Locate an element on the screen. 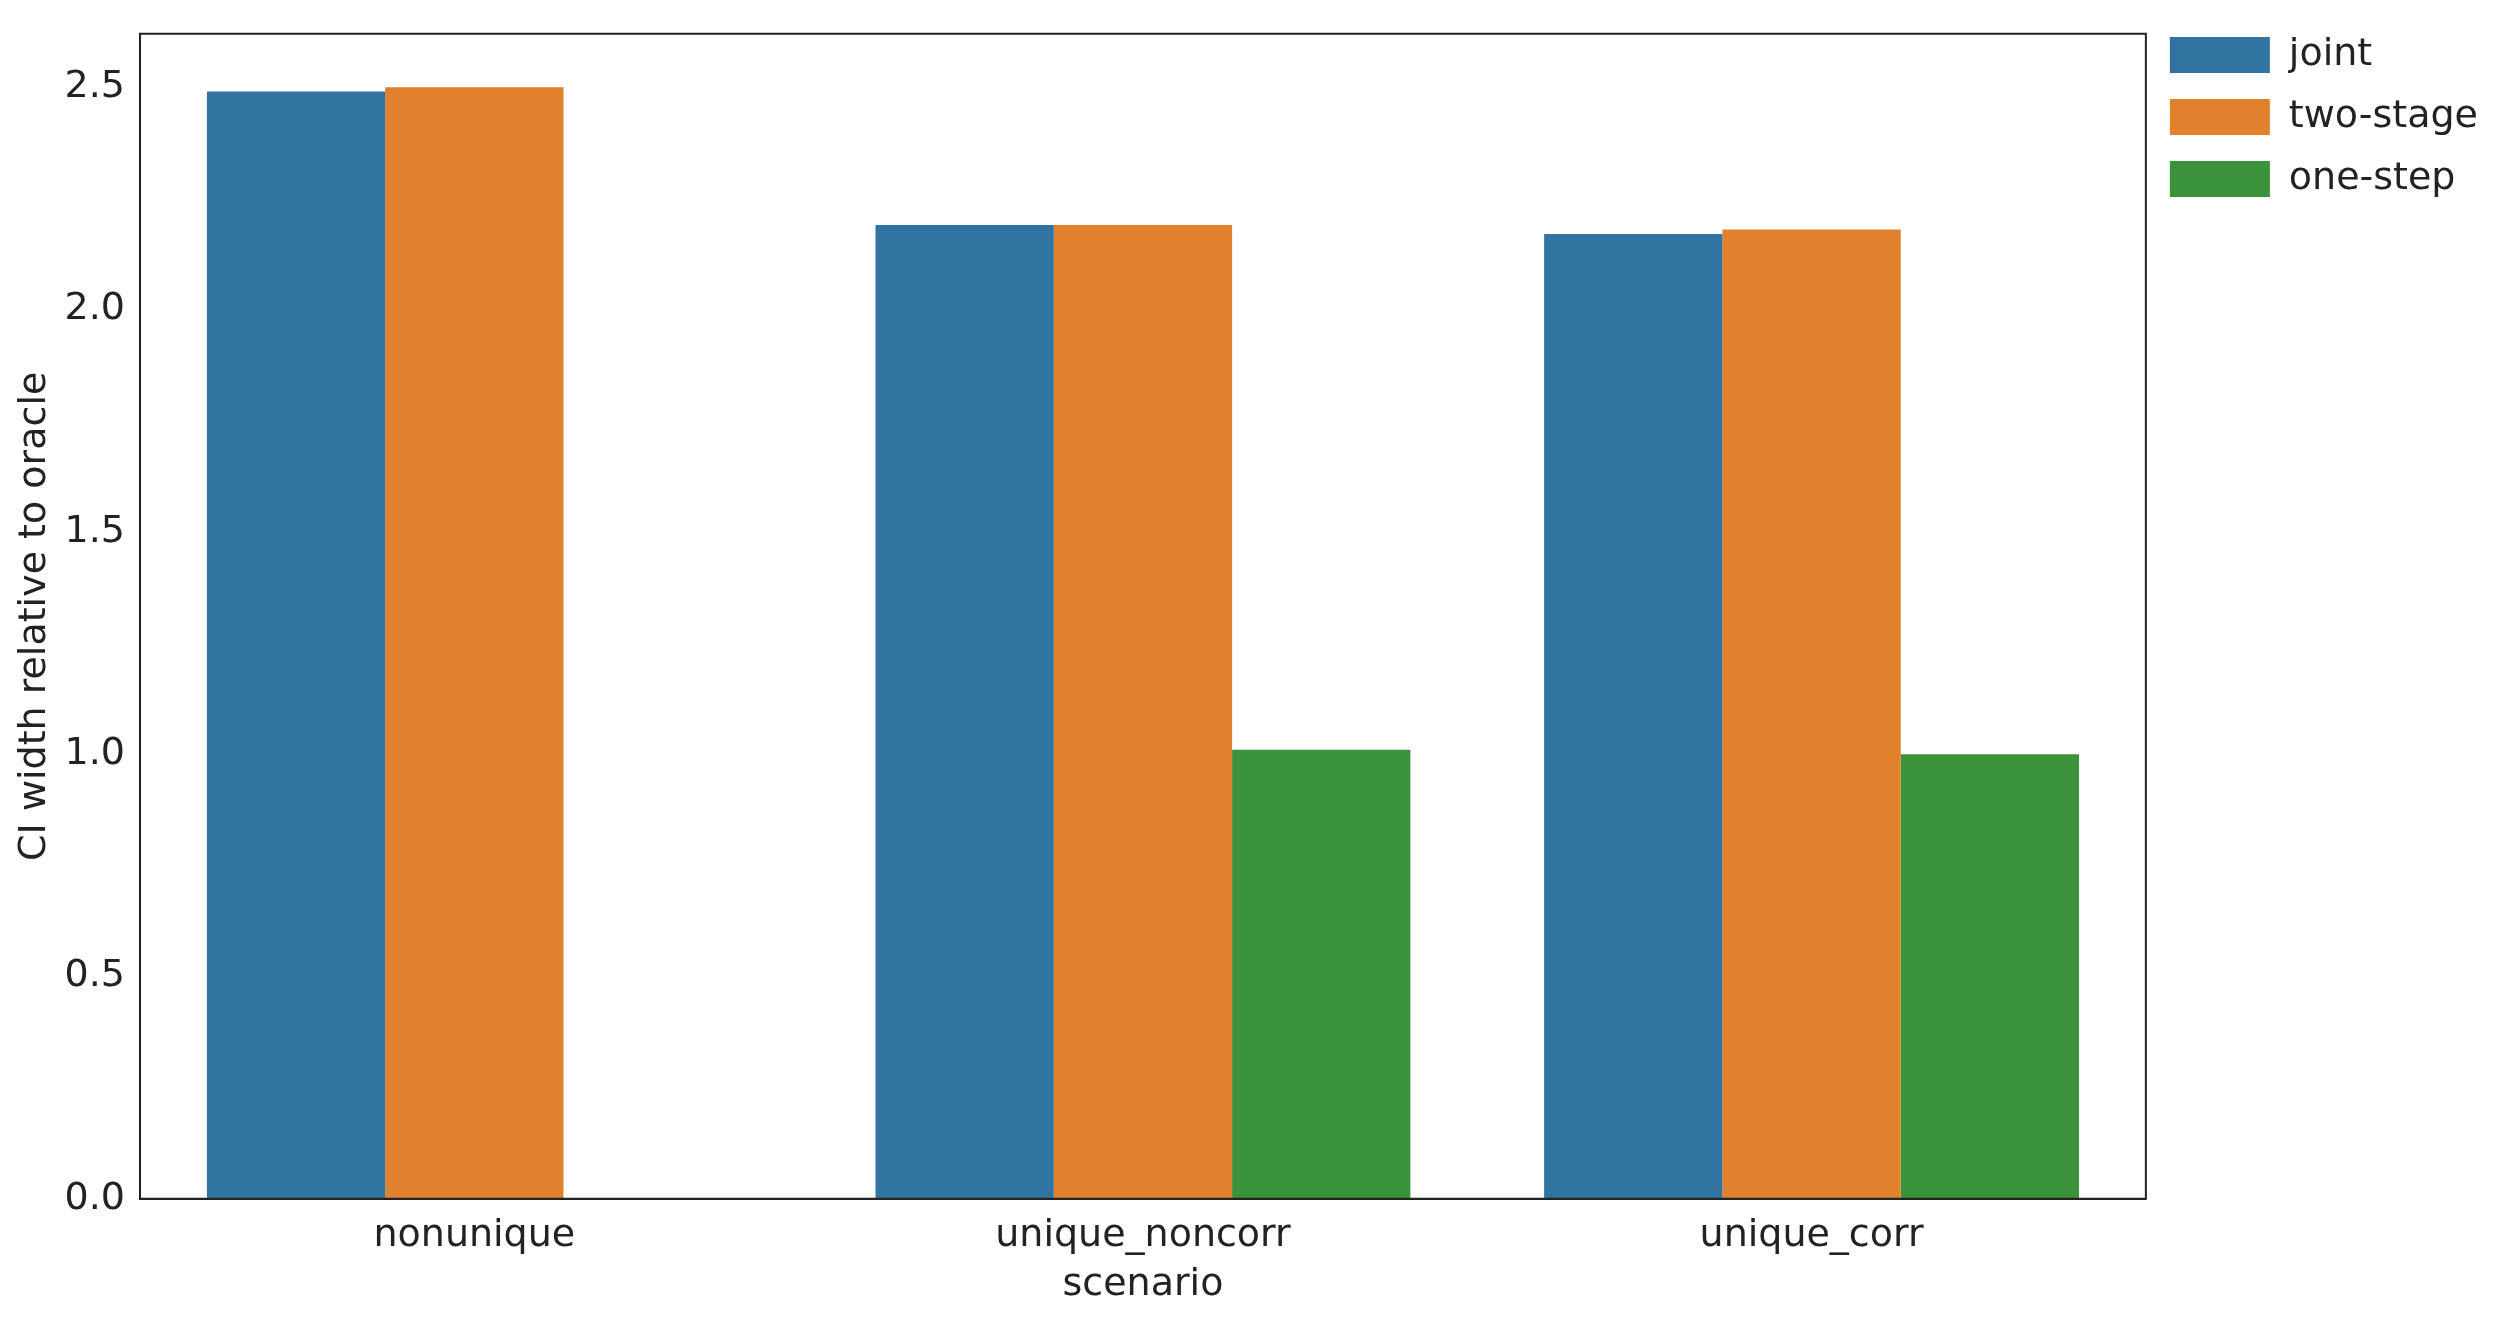  x-axis-title: scenario is located at coordinates (1143, 1282).